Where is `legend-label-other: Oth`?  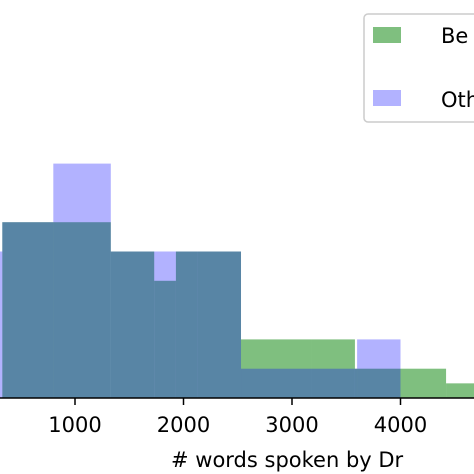 legend-label-other: Oth is located at coordinates (457, 100).